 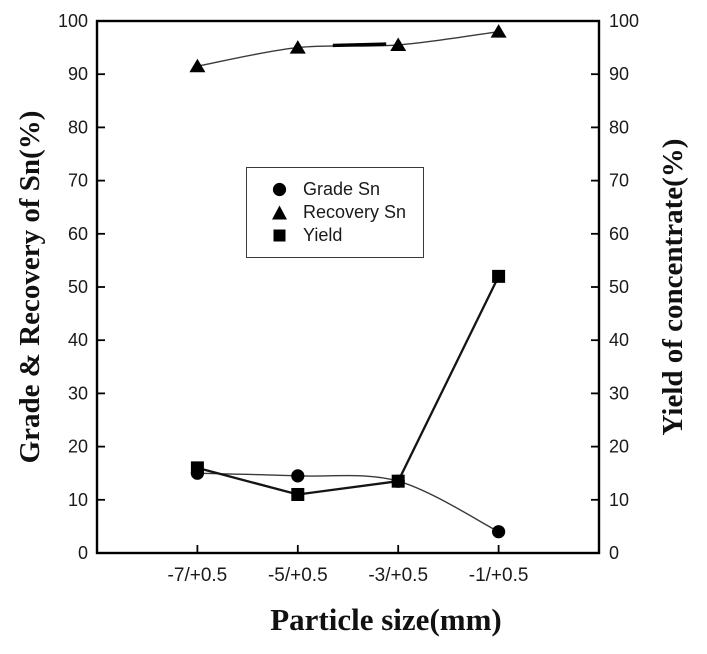 I want to click on legend-item-yield: Yield, so click(x=347, y=235).